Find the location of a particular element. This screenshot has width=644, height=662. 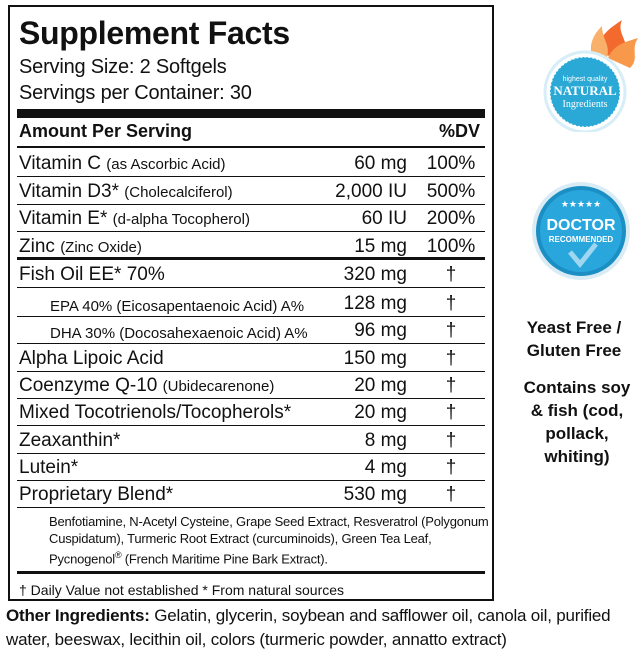

doctor-recommended-badge: ★★★★★ DOCTOR RECOMMENDED is located at coordinates (581, 231).